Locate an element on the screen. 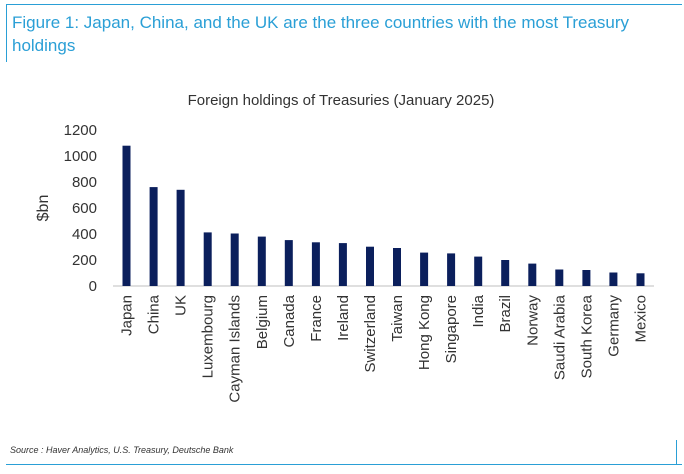 The height and width of the screenshot is (474, 684). bar-brazil is located at coordinates (505, 273).